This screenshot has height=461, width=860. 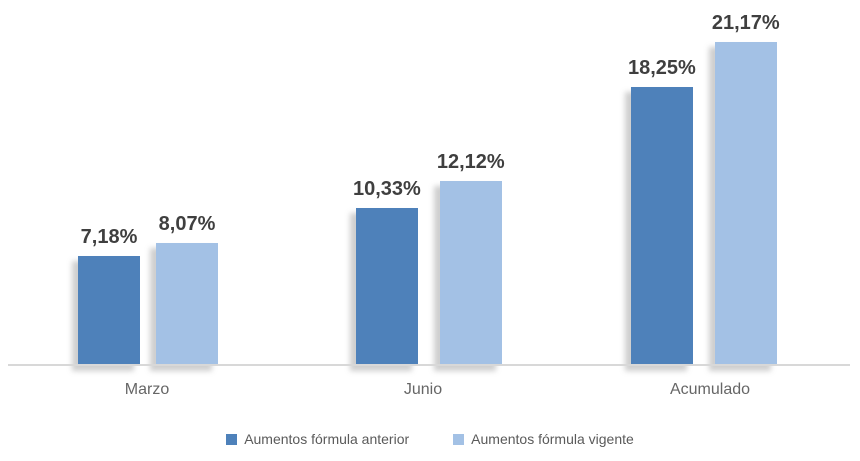 I want to click on bar-junio-vigente, so click(x=470, y=273).